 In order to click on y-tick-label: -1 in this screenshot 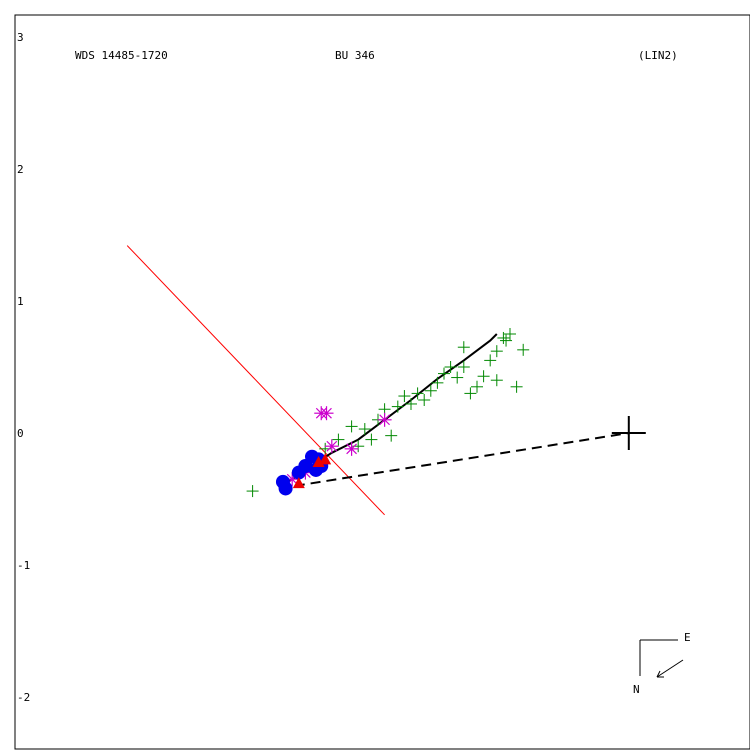, I will do `click(23, 565)`.